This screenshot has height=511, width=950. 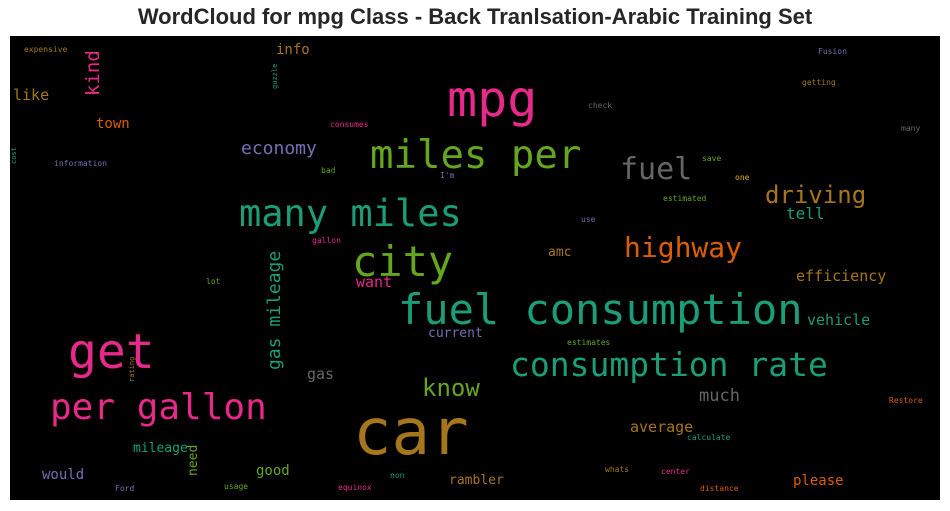 What do you see at coordinates (805, 213) in the screenshot?
I see `word-tell: tell` at bounding box center [805, 213].